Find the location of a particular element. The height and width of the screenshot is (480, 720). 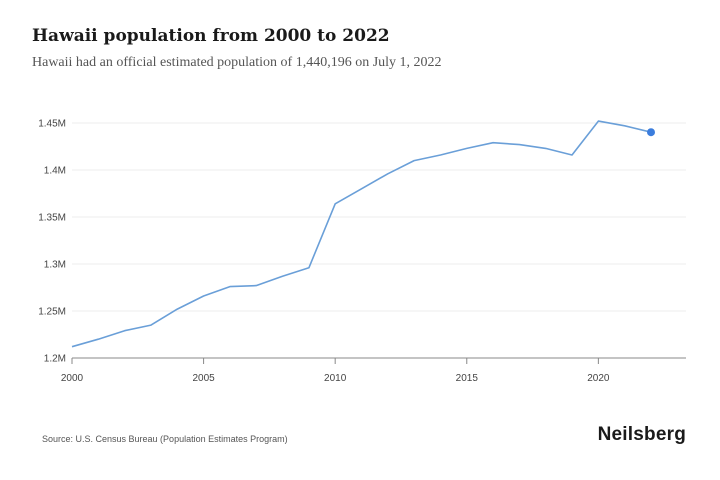

x-tick-label: 2015 is located at coordinates (467, 378).